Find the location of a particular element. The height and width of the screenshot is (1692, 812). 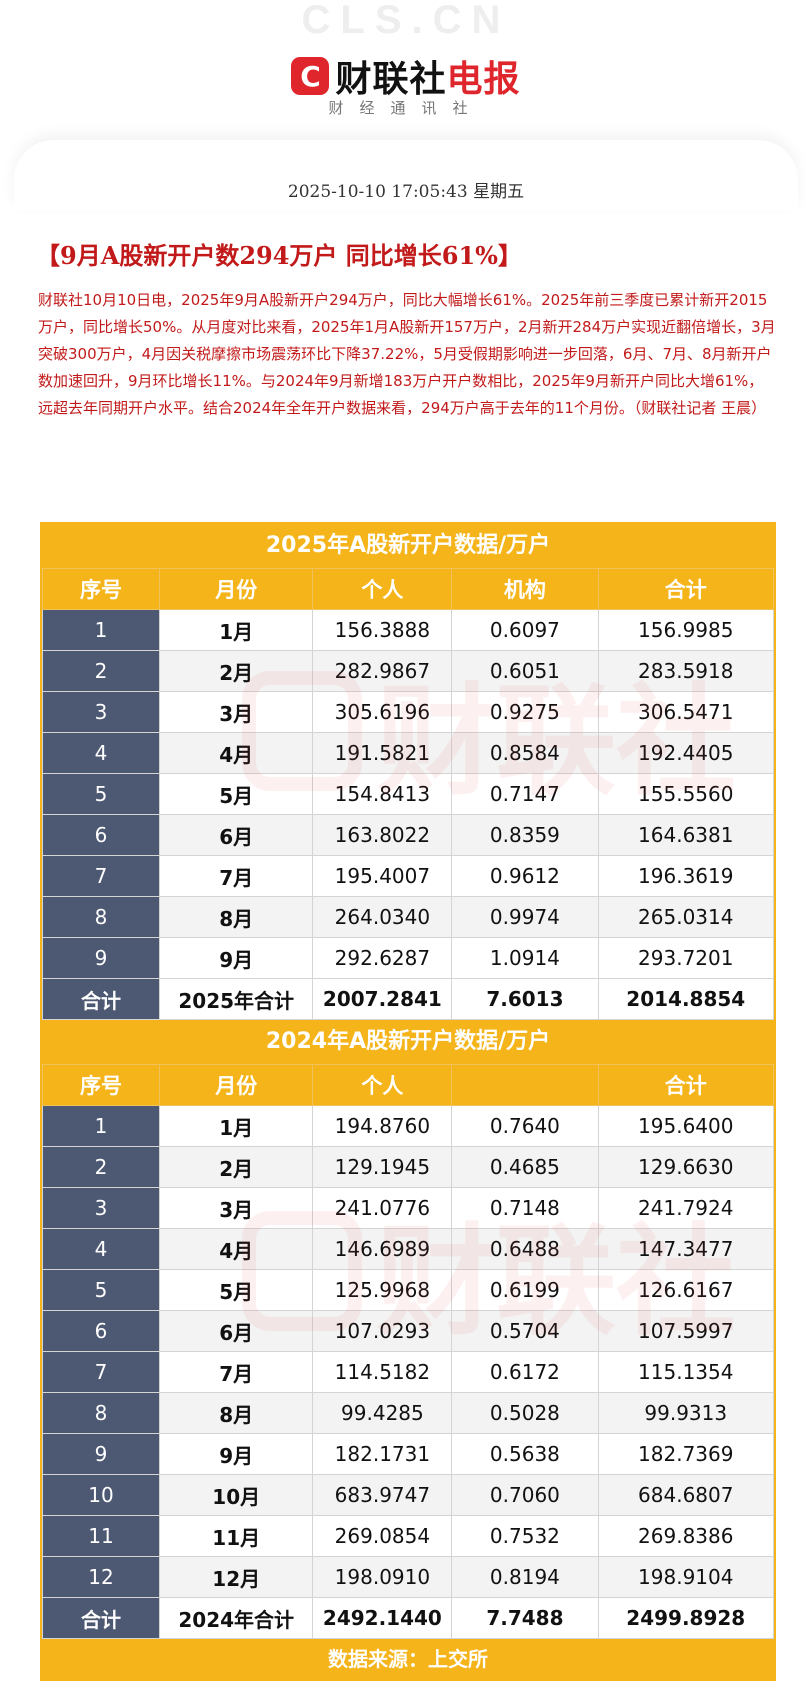

table-cell: 7 is located at coordinates (101, 1372).